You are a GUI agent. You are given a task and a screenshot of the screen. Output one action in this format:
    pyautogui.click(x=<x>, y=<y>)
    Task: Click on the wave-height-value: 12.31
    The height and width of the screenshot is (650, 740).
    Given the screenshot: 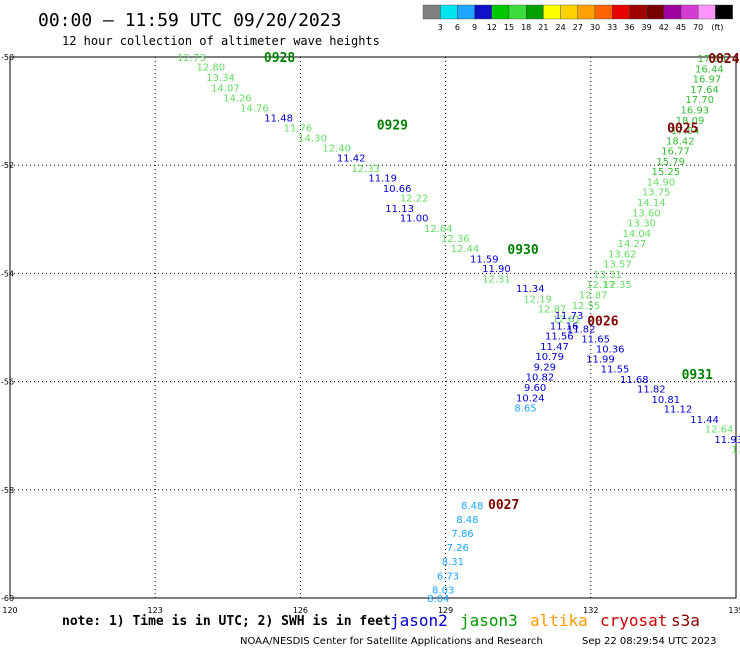 What is the action you would take?
    pyautogui.click(x=496, y=279)
    